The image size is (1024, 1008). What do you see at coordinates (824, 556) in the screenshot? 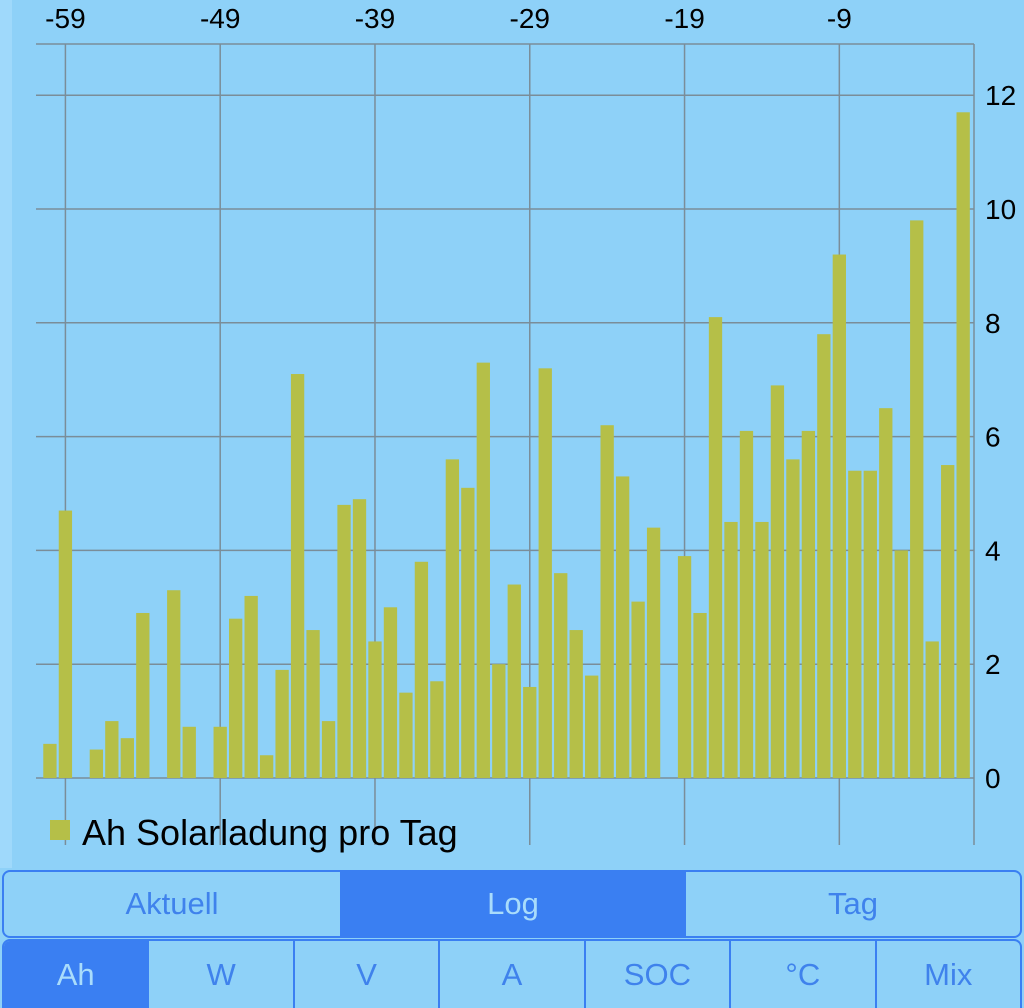
I see `bar-day--10` at bounding box center [824, 556].